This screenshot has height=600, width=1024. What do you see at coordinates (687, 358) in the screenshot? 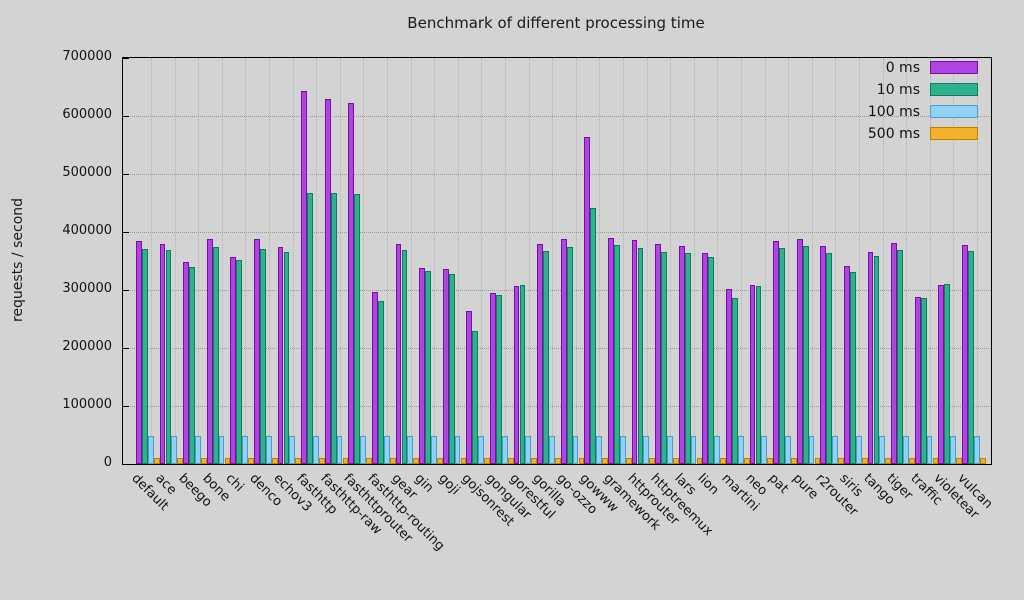
I see `bar-lars-10ms` at bounding box center [687, 358].